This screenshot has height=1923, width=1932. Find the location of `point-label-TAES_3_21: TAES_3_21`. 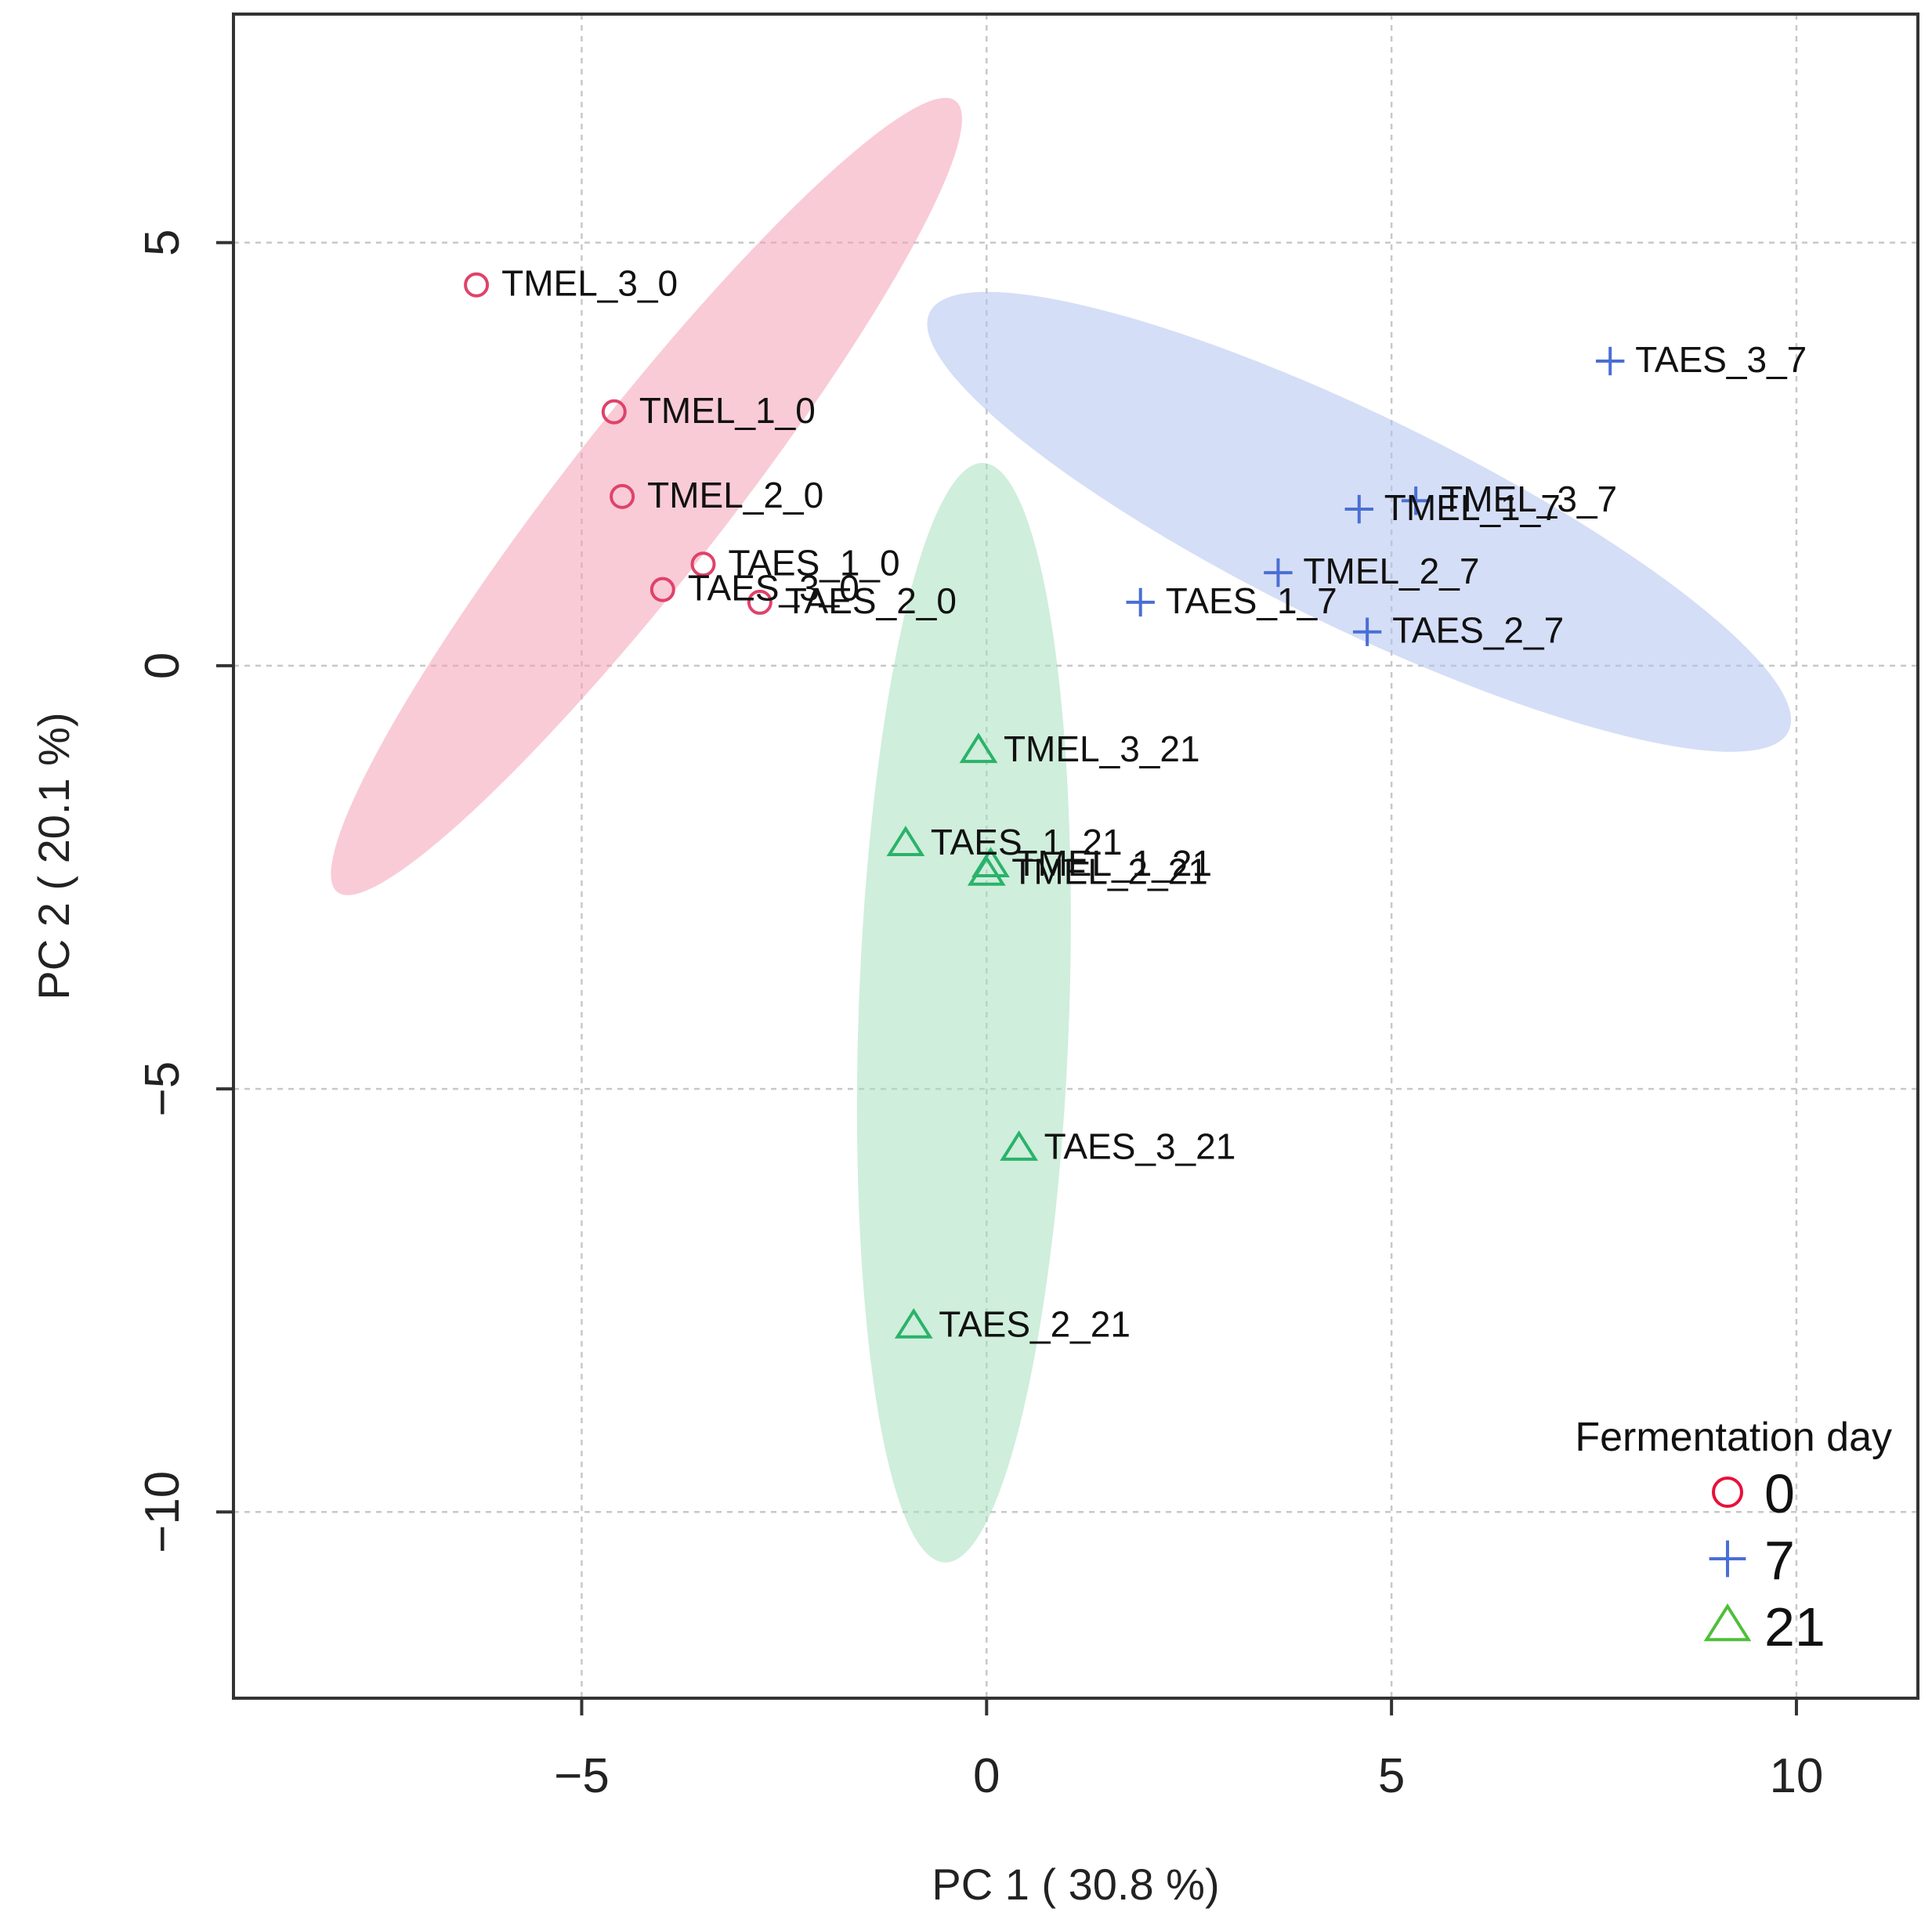

point-label-TAES_3_21: TAES_3_21 is located at coordinates (1140, 1146).